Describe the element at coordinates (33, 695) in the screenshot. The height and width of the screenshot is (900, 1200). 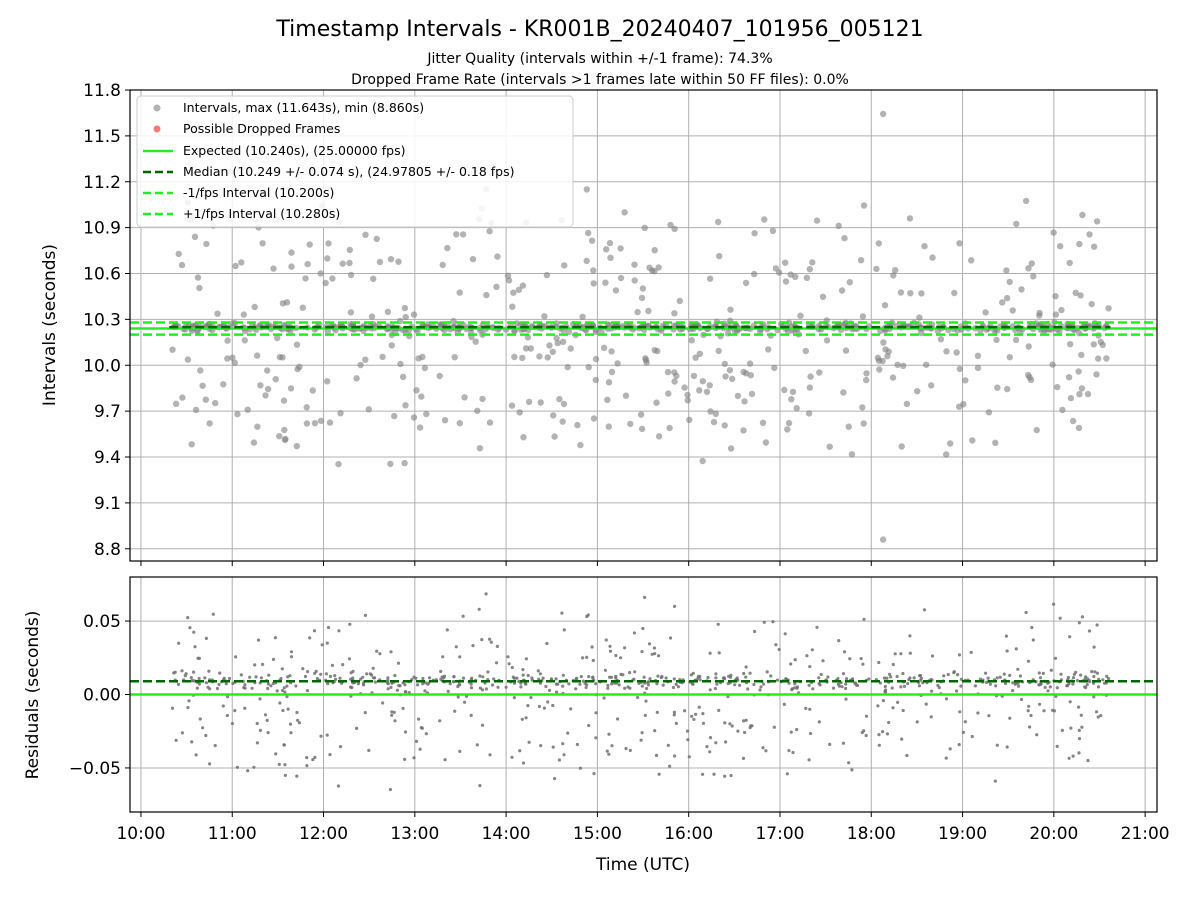
I see `residuals-y-axis-label: Residuals (seconds)` at that location.